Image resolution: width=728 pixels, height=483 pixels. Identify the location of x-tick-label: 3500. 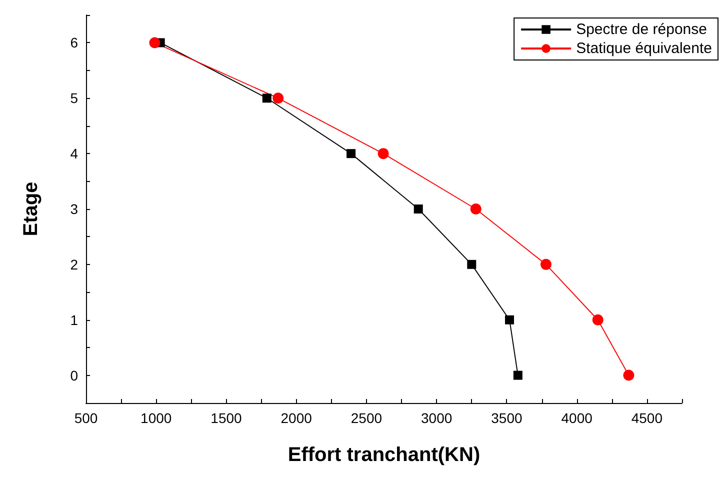
(506, 418).